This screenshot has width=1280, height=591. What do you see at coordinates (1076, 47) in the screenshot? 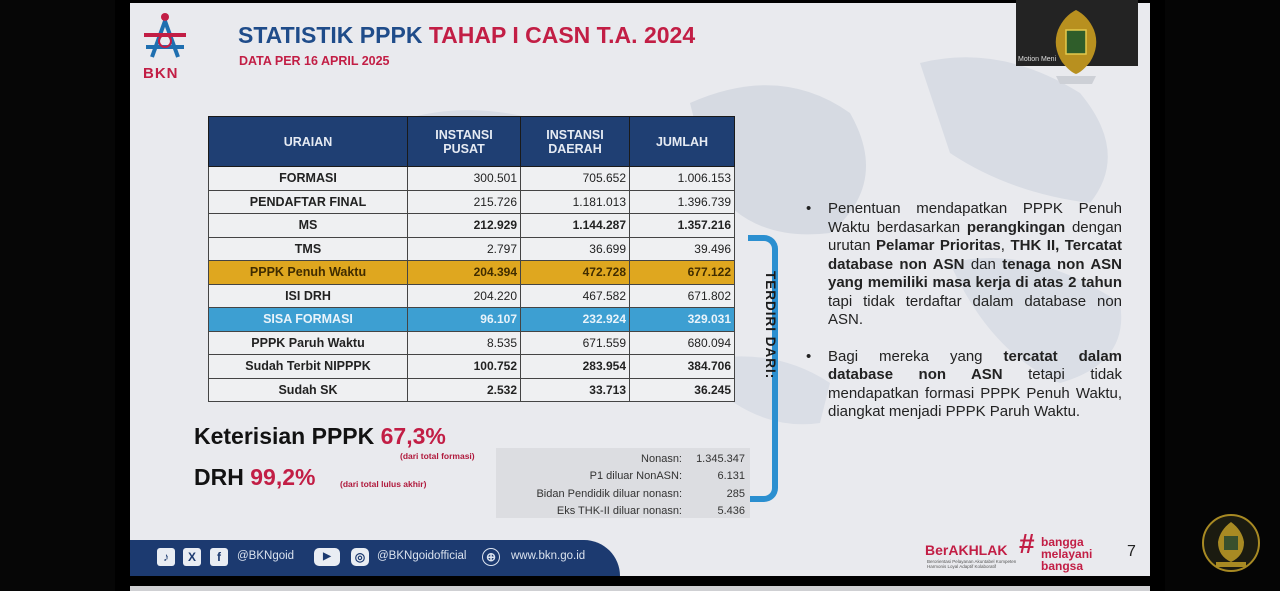
I see `garuda-emblem-icon` at bounding box center [1076, 47].